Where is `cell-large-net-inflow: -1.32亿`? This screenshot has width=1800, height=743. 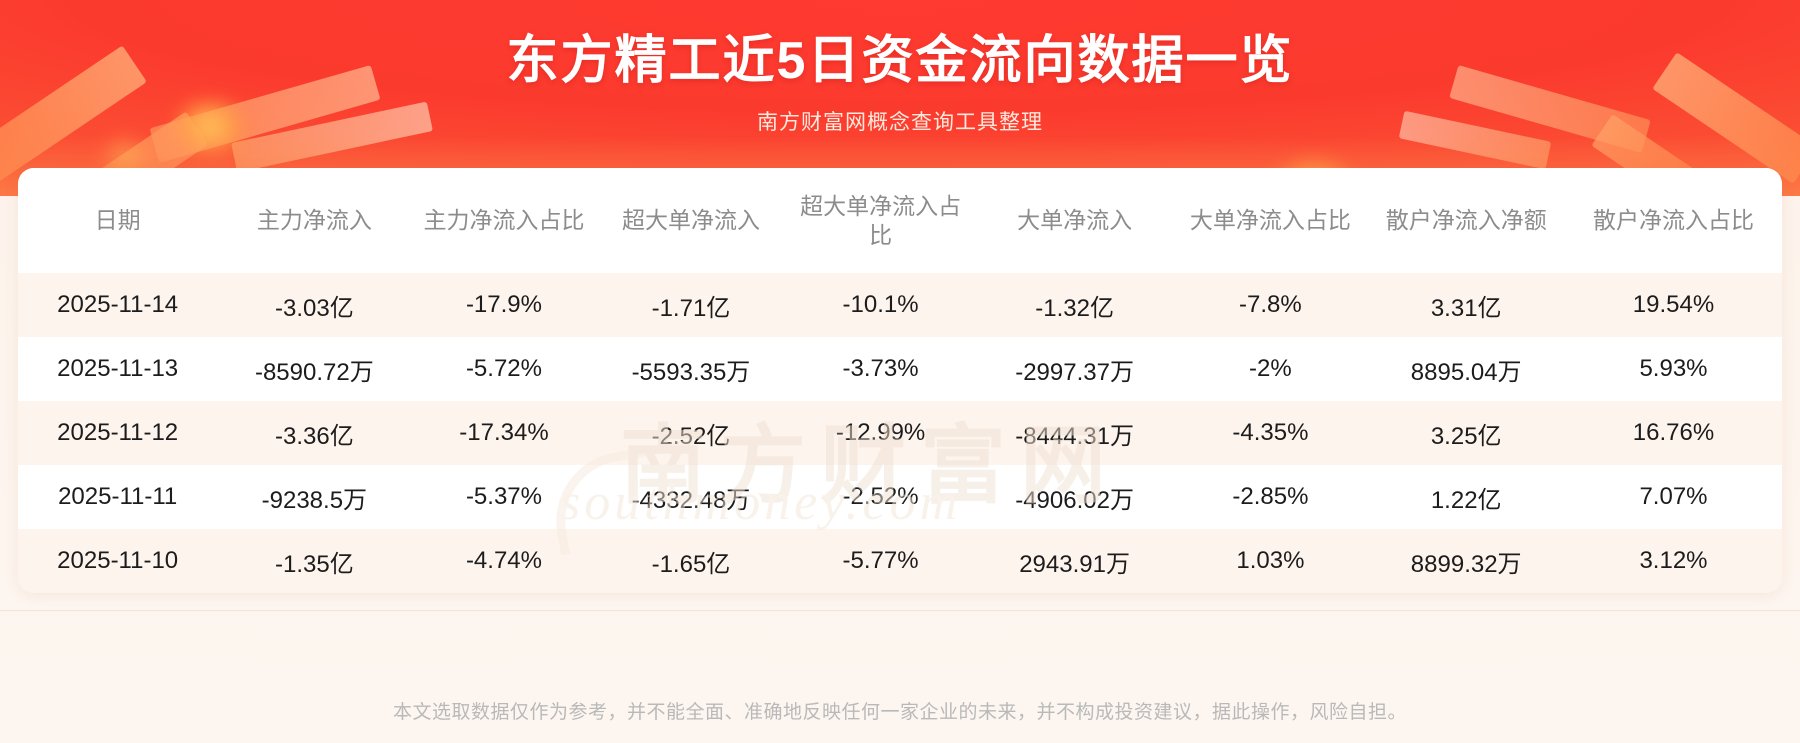
cell-large-net-inflow: -1.32亿 is located at coordinates (1074, 305).